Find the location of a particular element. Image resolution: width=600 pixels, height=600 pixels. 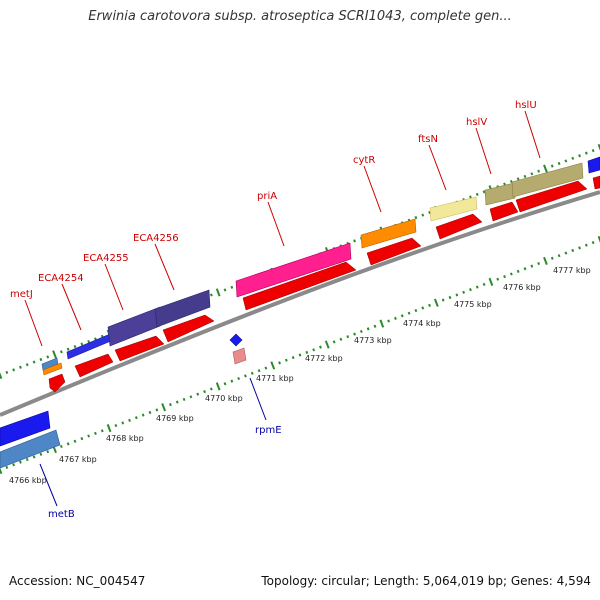

label-priA: priA is located at coordinates (267, 196).